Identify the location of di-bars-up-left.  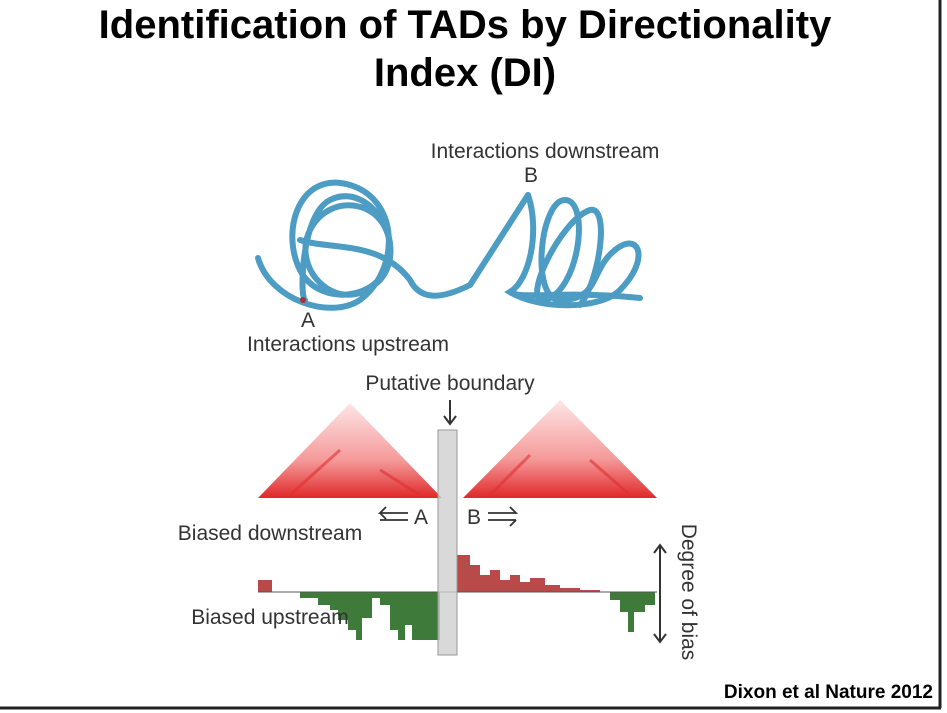
(265, 586).